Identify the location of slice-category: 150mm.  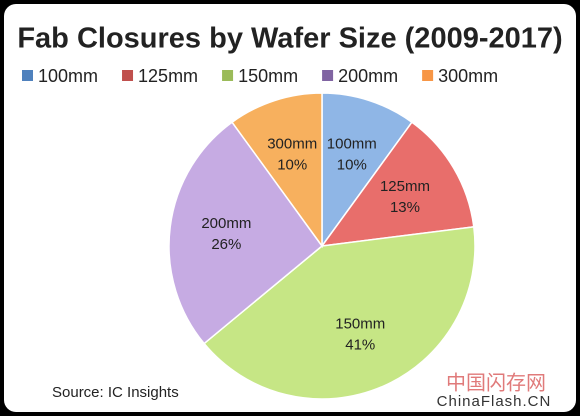
(360, 323).